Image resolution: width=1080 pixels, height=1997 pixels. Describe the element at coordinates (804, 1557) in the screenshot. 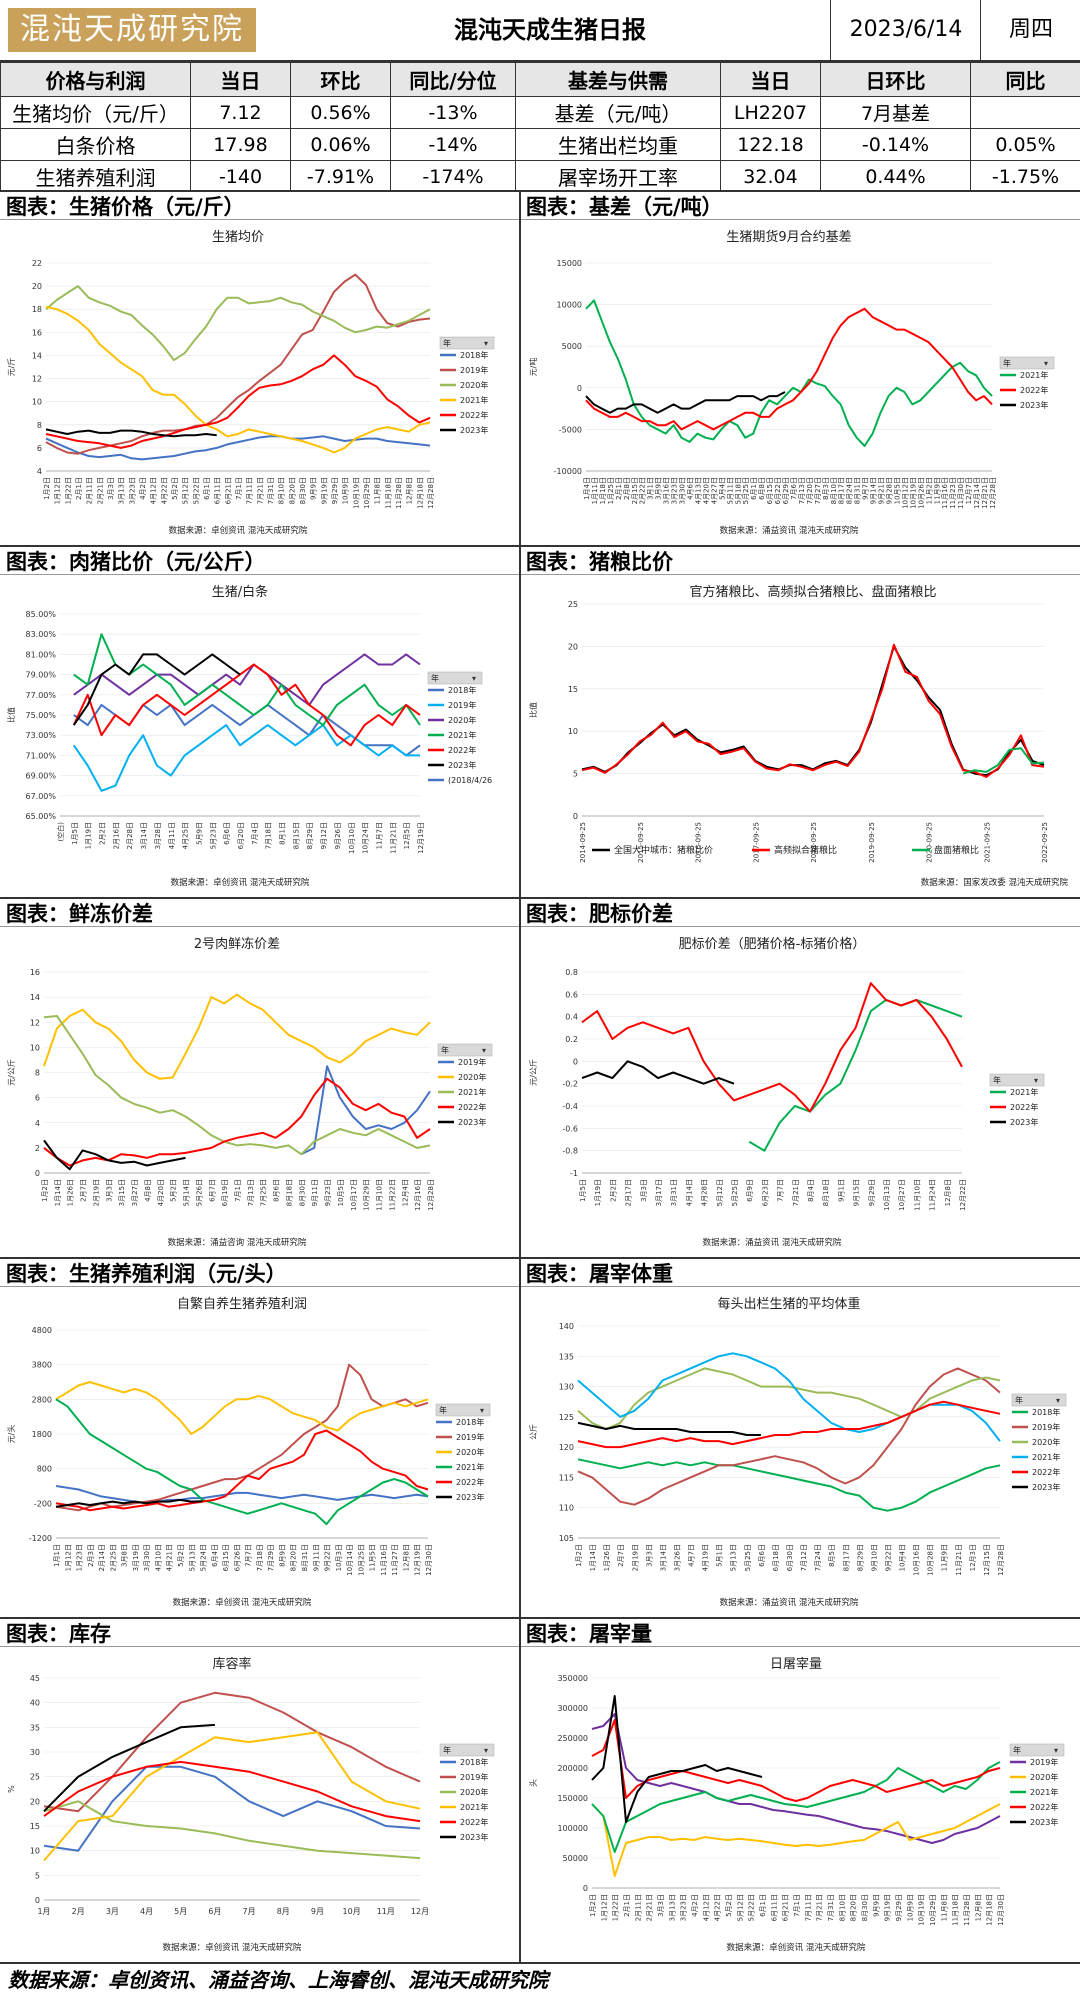

I see `x-tick-label: 7月12日` at that location.